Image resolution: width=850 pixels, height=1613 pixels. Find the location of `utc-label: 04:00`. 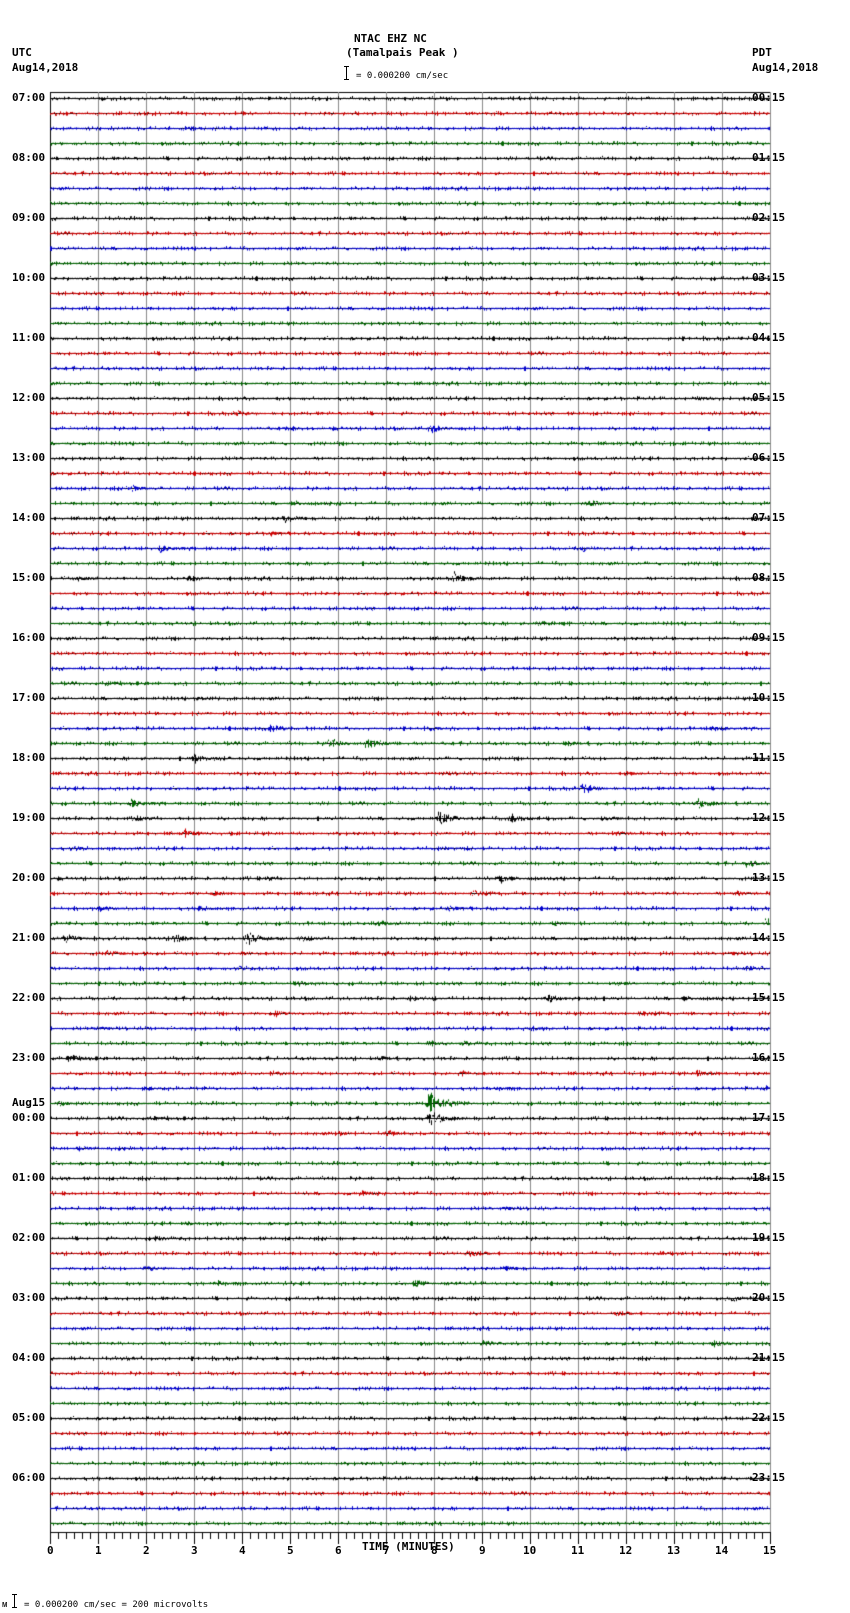

utc-label: 04:00 is located at coordinates (29, 1357).